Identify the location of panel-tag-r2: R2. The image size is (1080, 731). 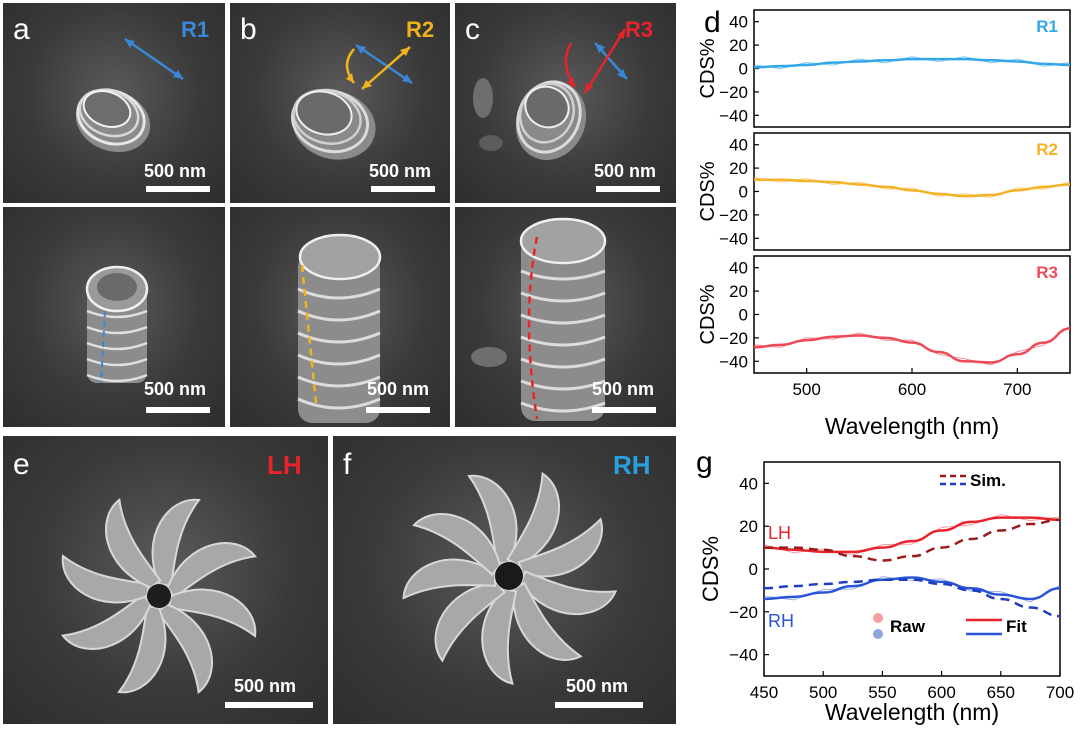
(420, 29).